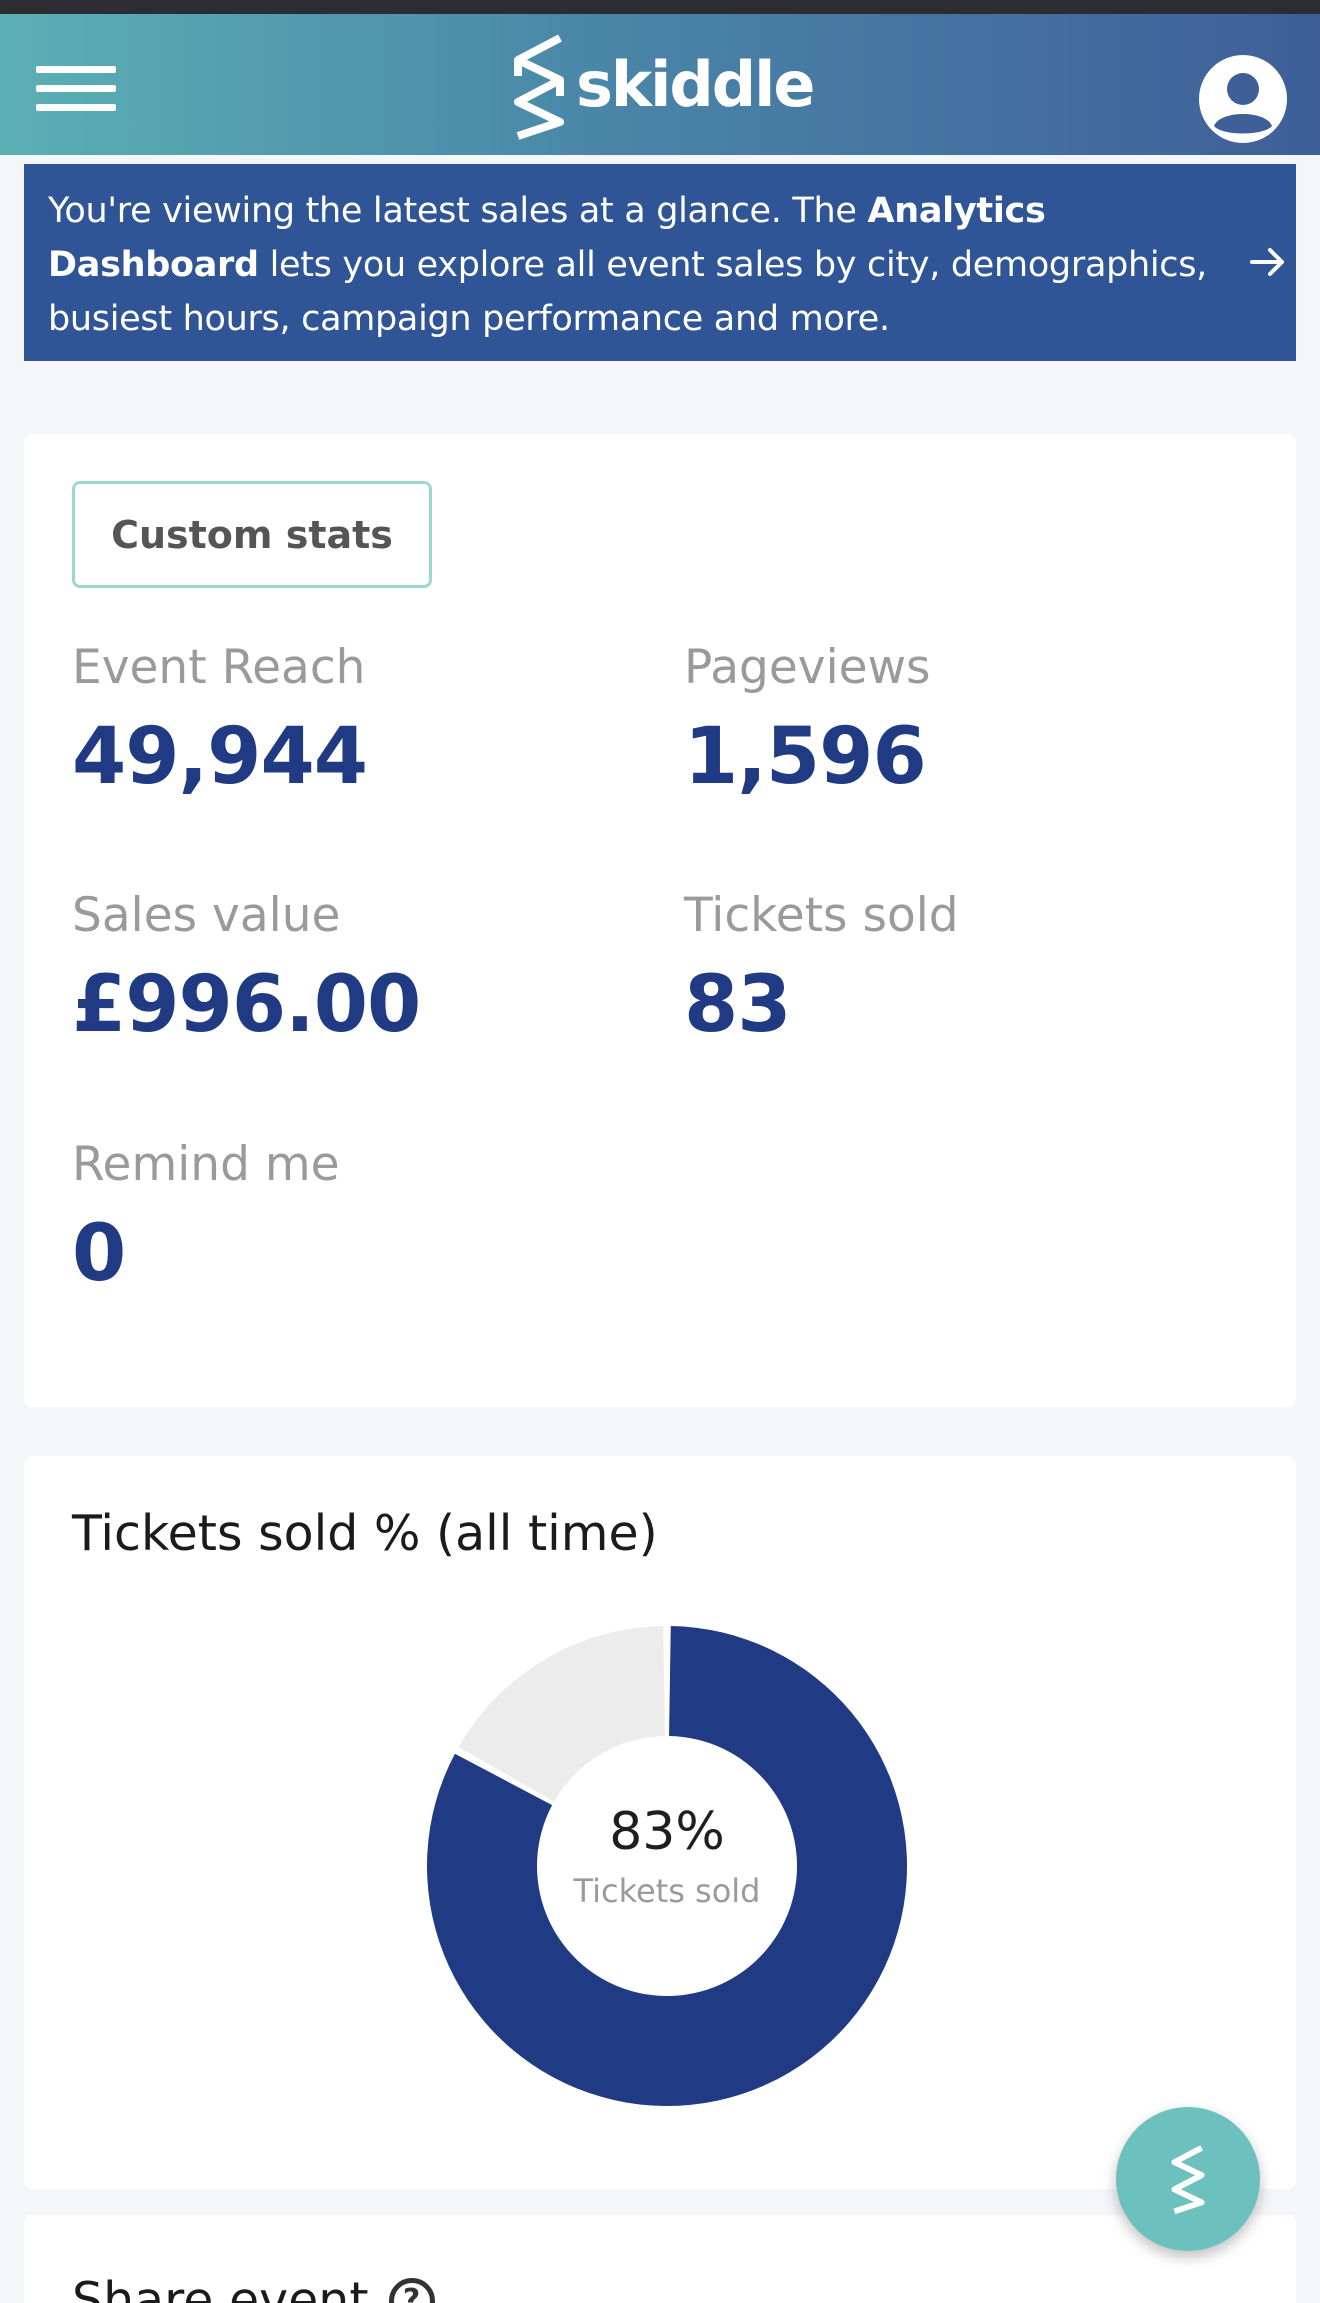  Describe the element at coordinates (220, 757) in the screenshot. I see `stat-value: 49,944` at that location.